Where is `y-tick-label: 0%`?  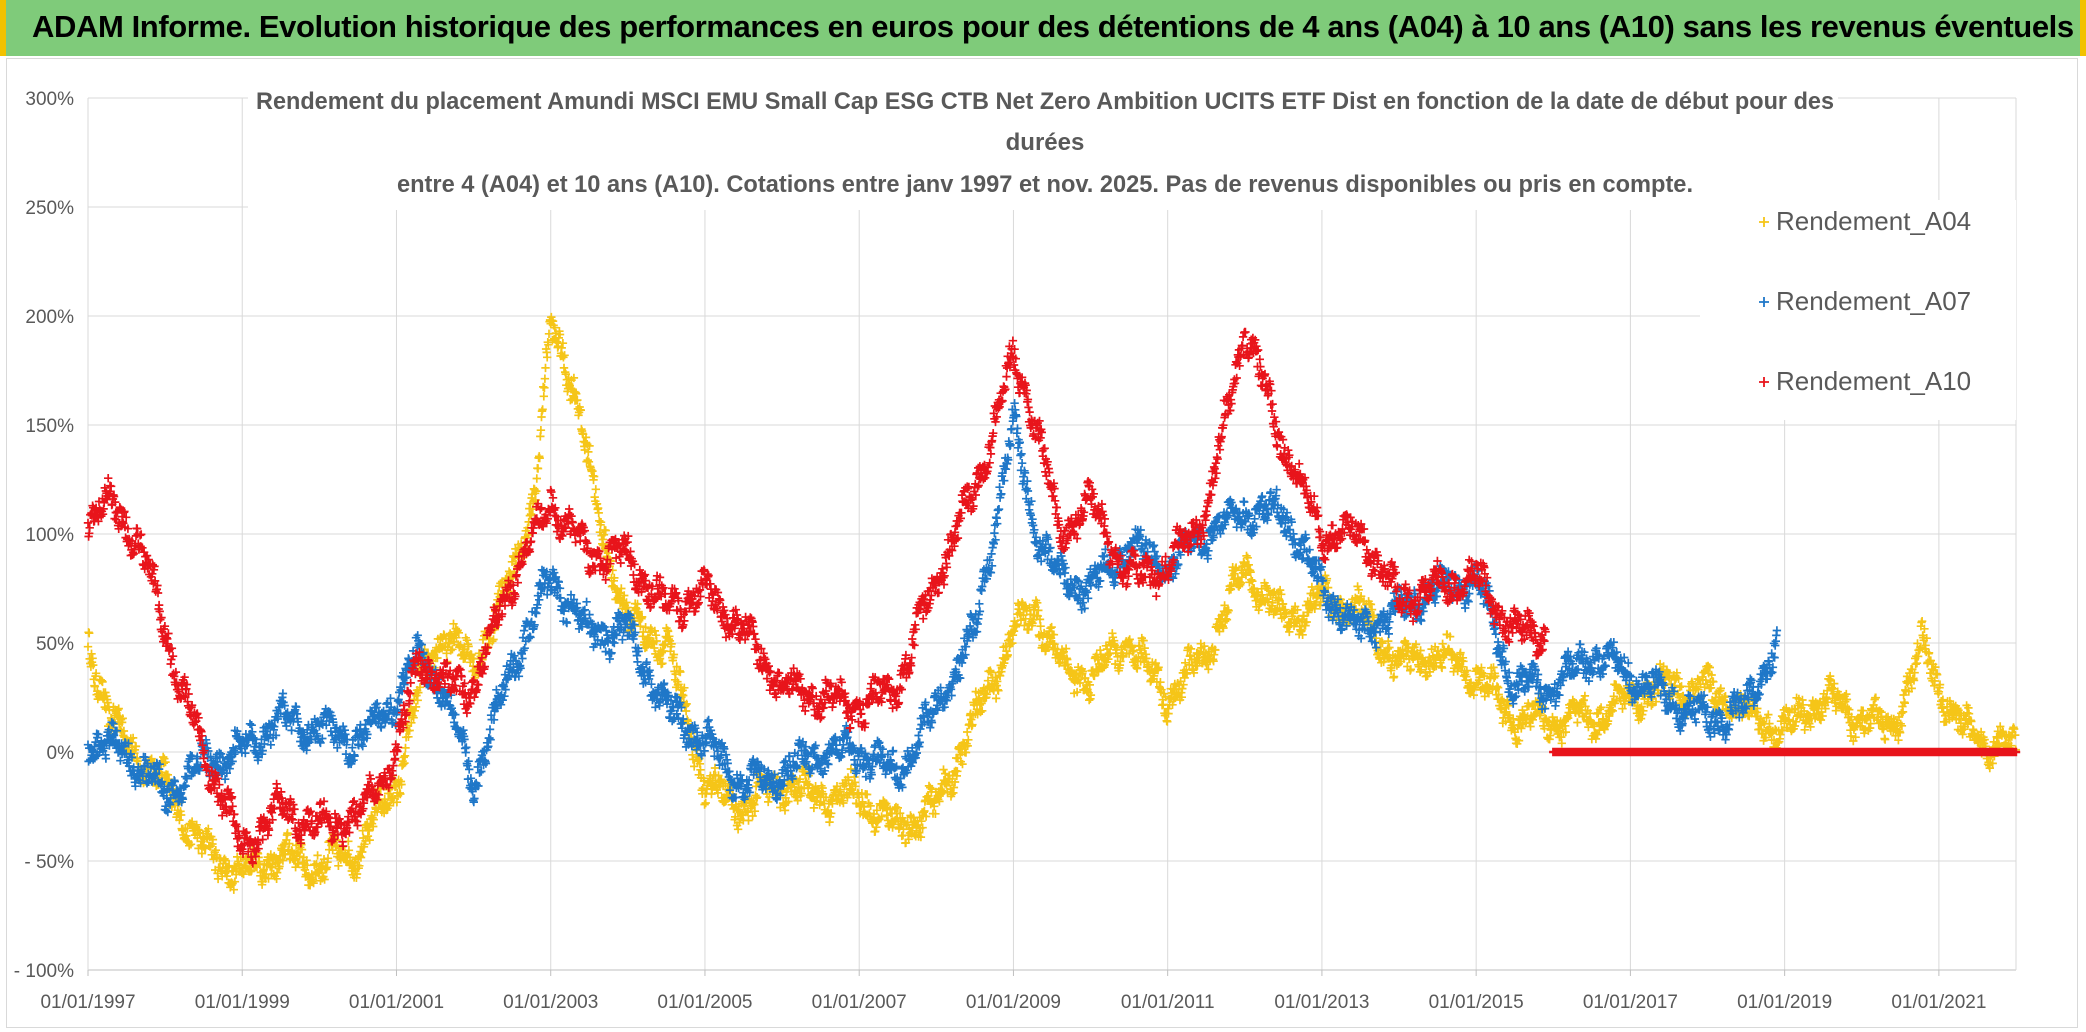
y-tick-label: 0% is located at coordinates (61, 753).